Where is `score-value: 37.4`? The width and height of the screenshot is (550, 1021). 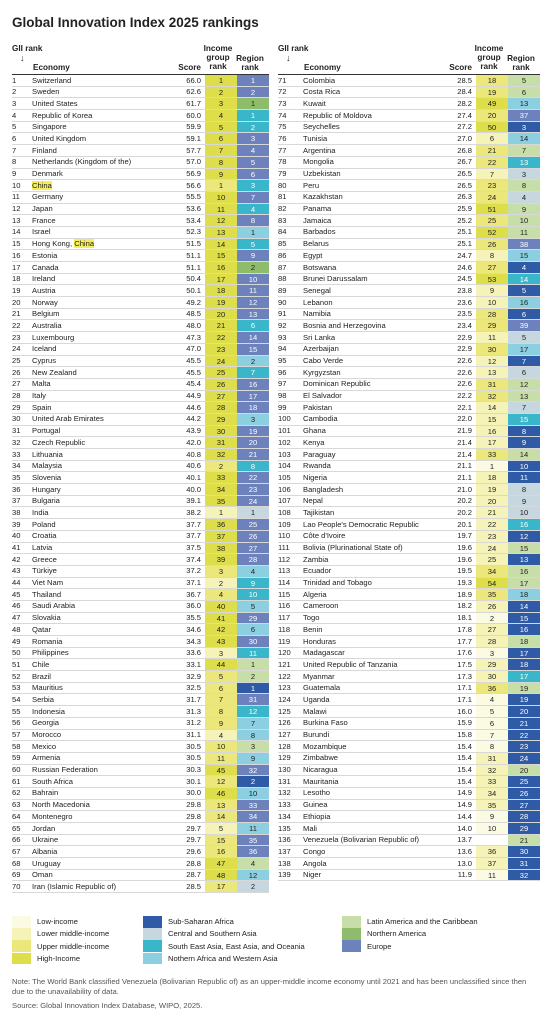 score-value: 37.4 is located at coordinates (193, 559).